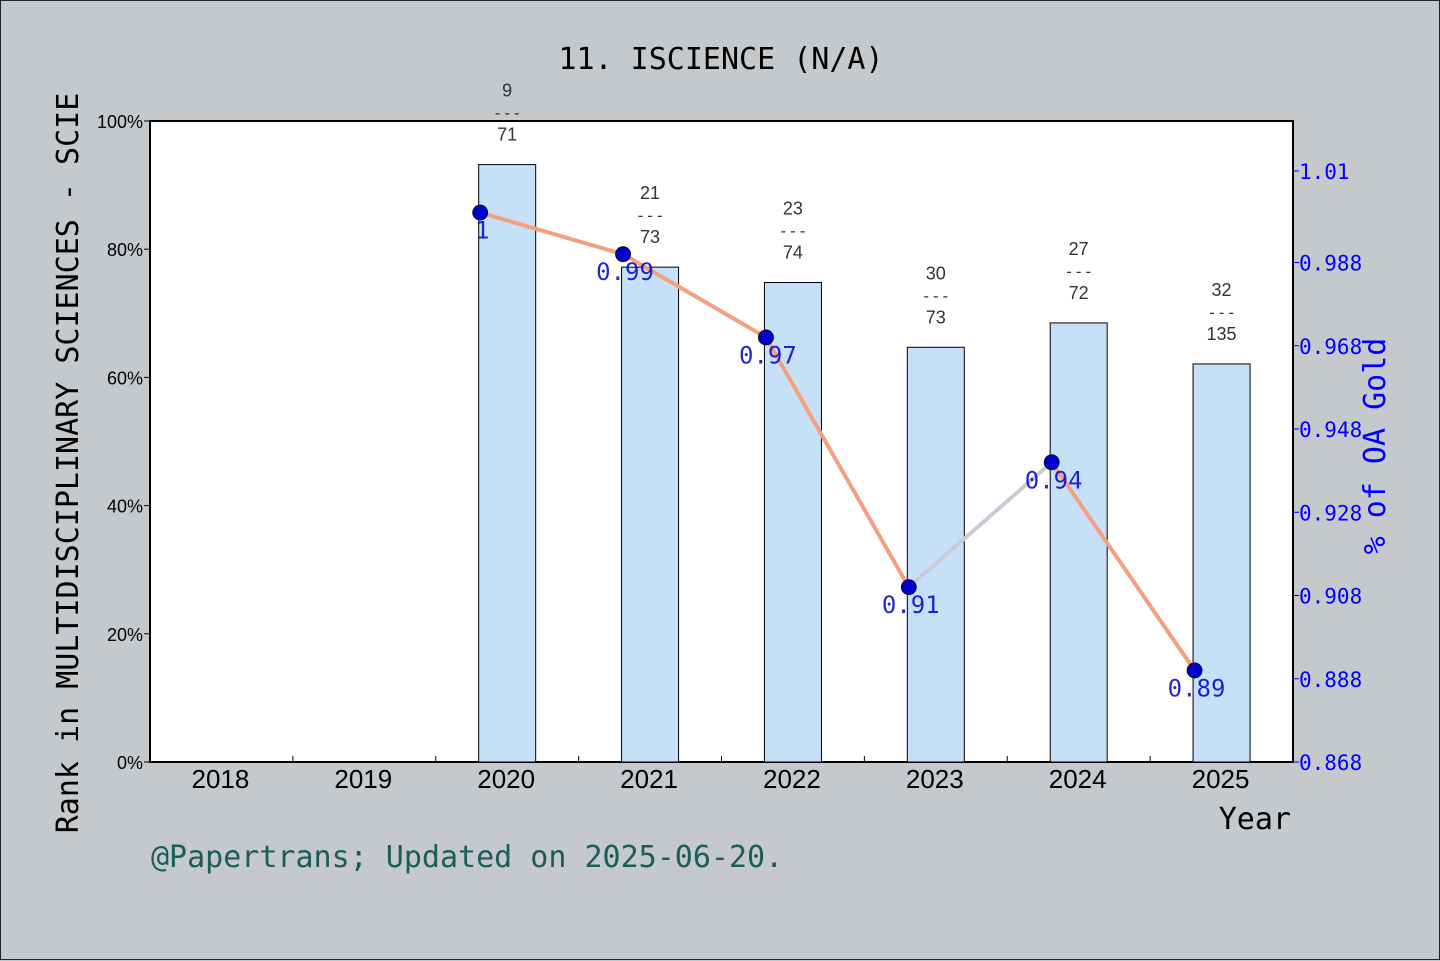  Describe the element at coordinates (482, 231) in the screenshot. I see `line-value-label-2020: 1` at that location.